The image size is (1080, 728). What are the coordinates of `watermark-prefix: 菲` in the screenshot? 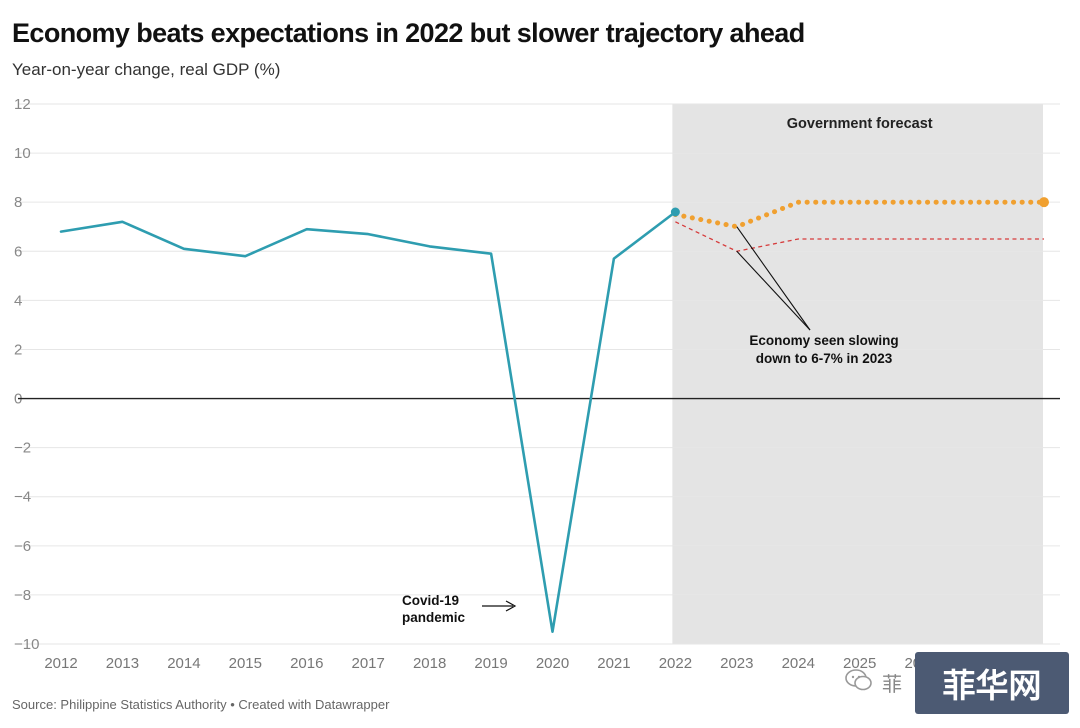 It's located at (892, 684).